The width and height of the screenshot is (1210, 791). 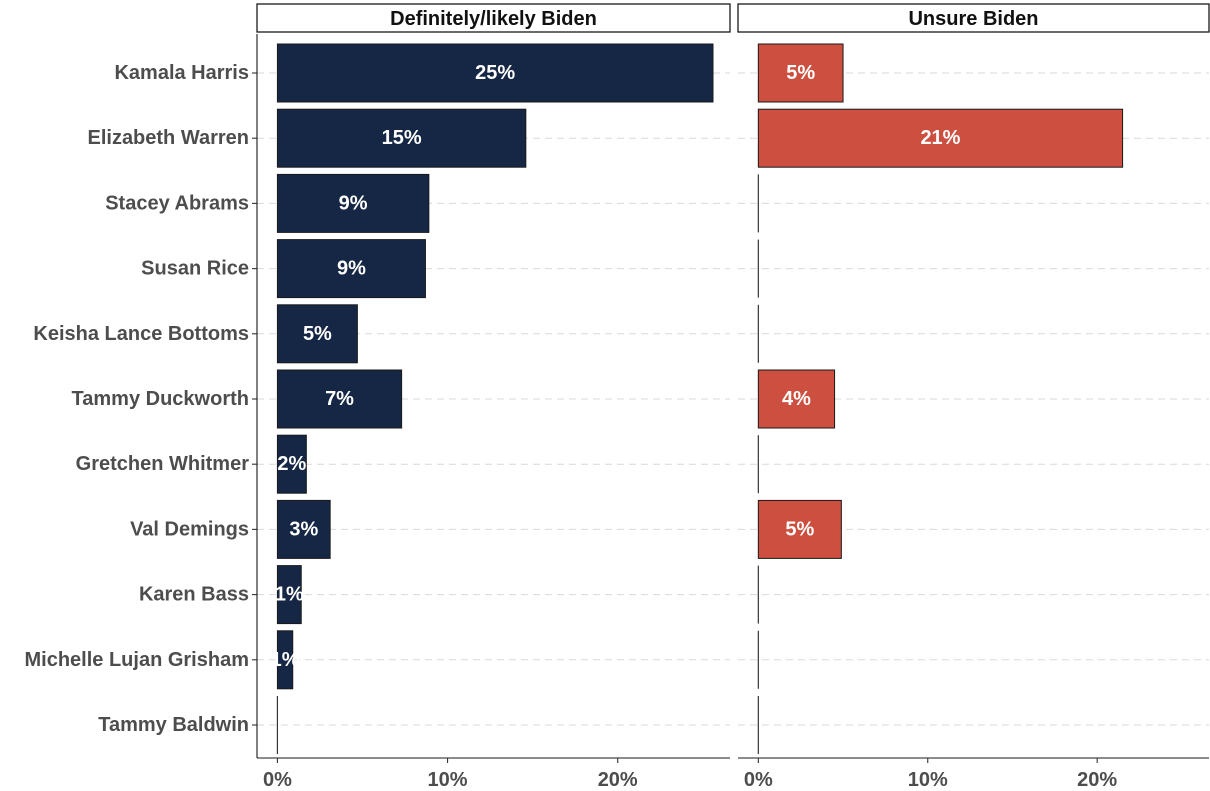 I want to click on y-tick-label-val-demings: Val Demings, so click(x=189, y=529).